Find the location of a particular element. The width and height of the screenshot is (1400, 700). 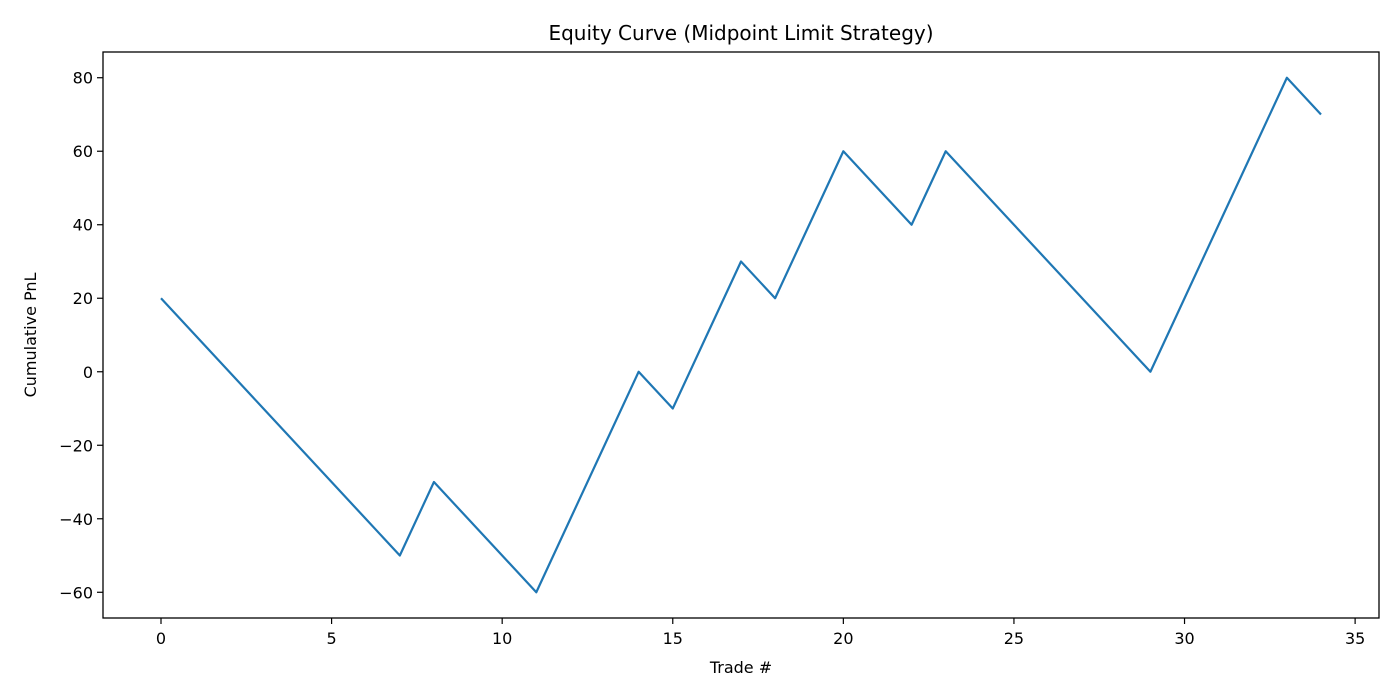

x-tick-label: 10 is located at coordinates (502, 638).